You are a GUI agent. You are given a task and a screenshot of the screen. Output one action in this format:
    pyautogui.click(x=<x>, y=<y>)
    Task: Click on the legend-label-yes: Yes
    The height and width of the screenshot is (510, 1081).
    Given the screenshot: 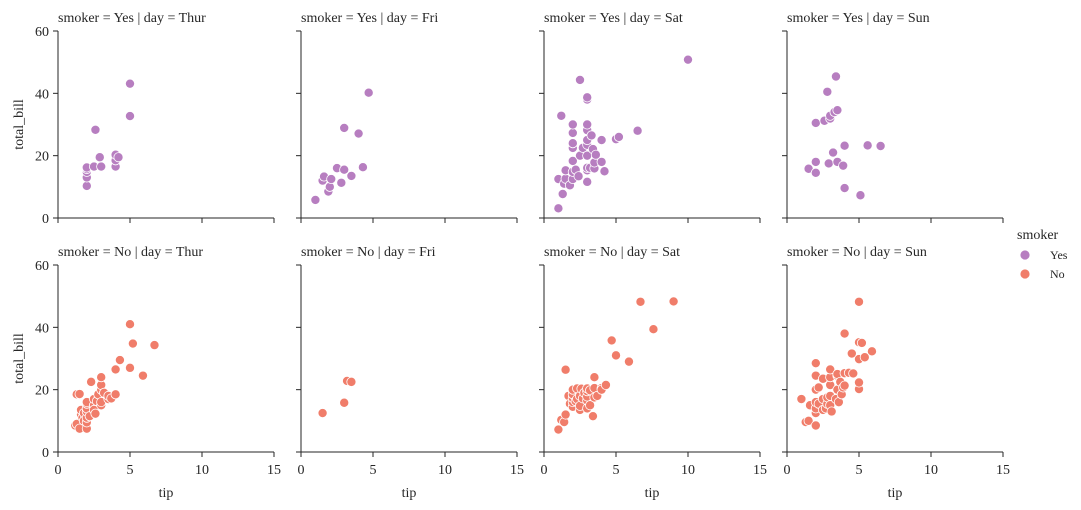 What is the action you would take?
    pyautogui.click(x=1059, y=255)
    